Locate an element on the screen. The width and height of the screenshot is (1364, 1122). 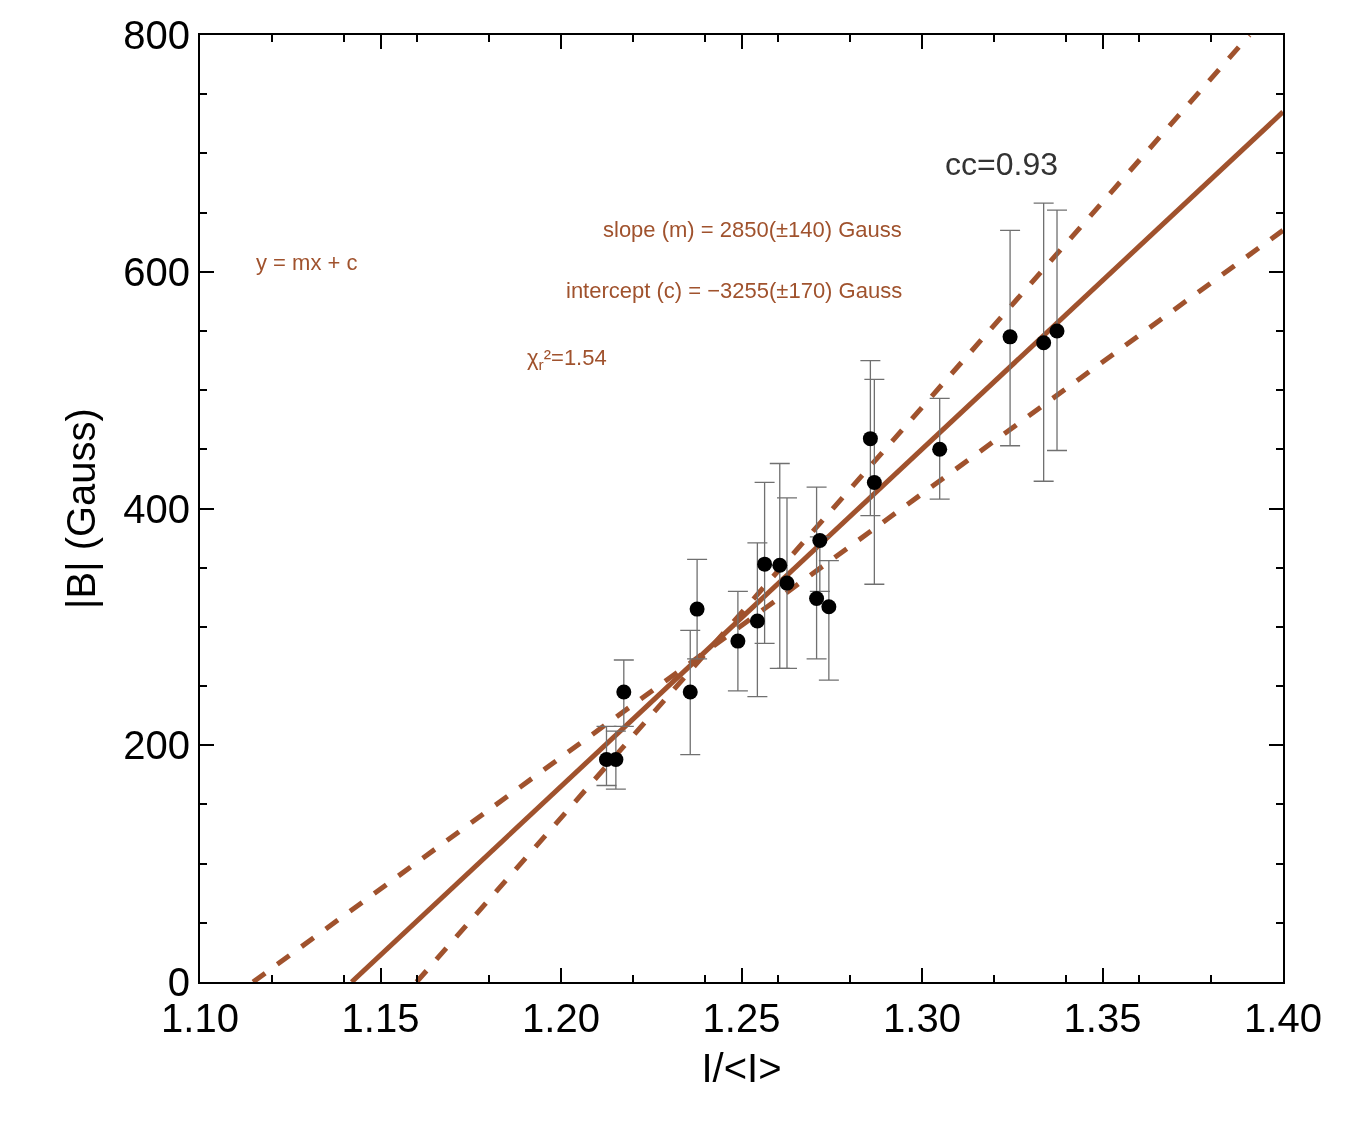
y-tick-label: 400 is located at coordinates (156, 508).